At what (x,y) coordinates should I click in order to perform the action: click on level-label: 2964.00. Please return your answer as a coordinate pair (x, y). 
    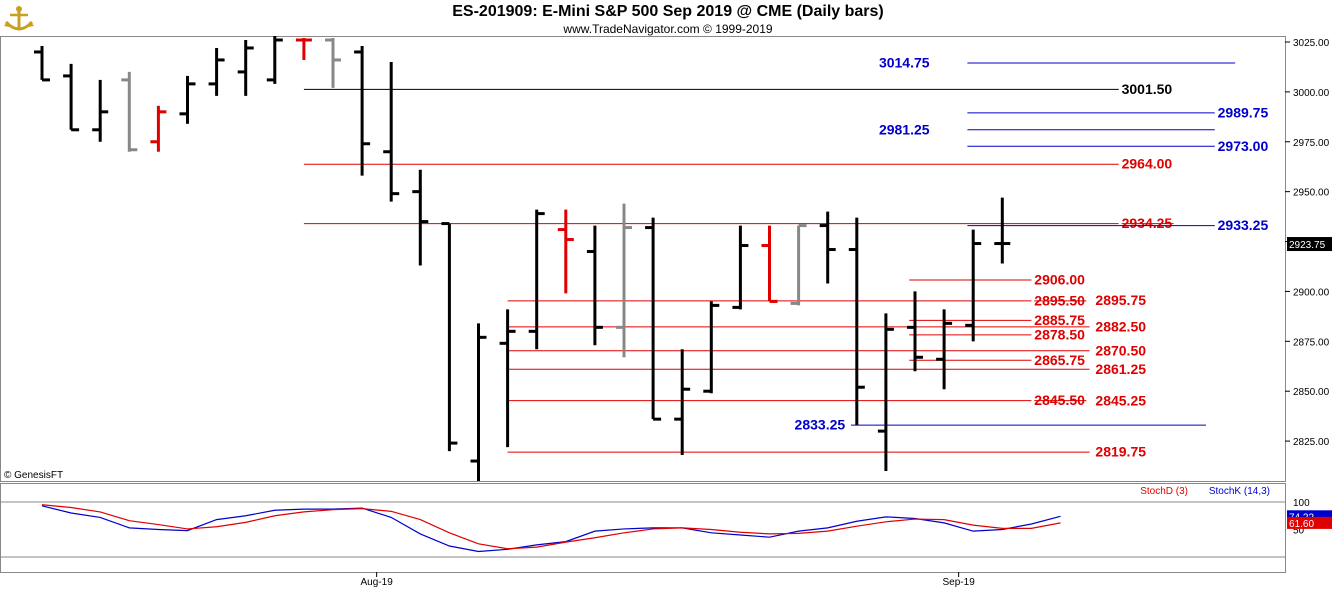
    Looking at the image, I should click on (1147, 164).